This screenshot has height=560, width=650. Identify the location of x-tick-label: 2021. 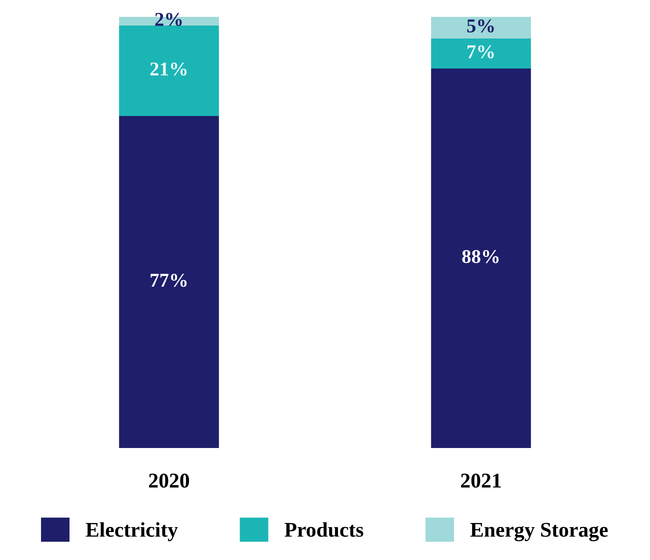
(481, 481).